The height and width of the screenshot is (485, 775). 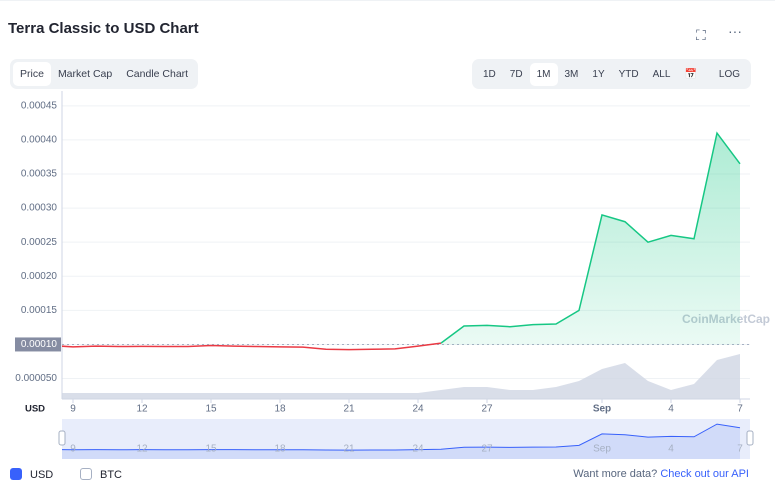 I want to click on fullscreen-icon: ⛶, so click(x=701, y=35).